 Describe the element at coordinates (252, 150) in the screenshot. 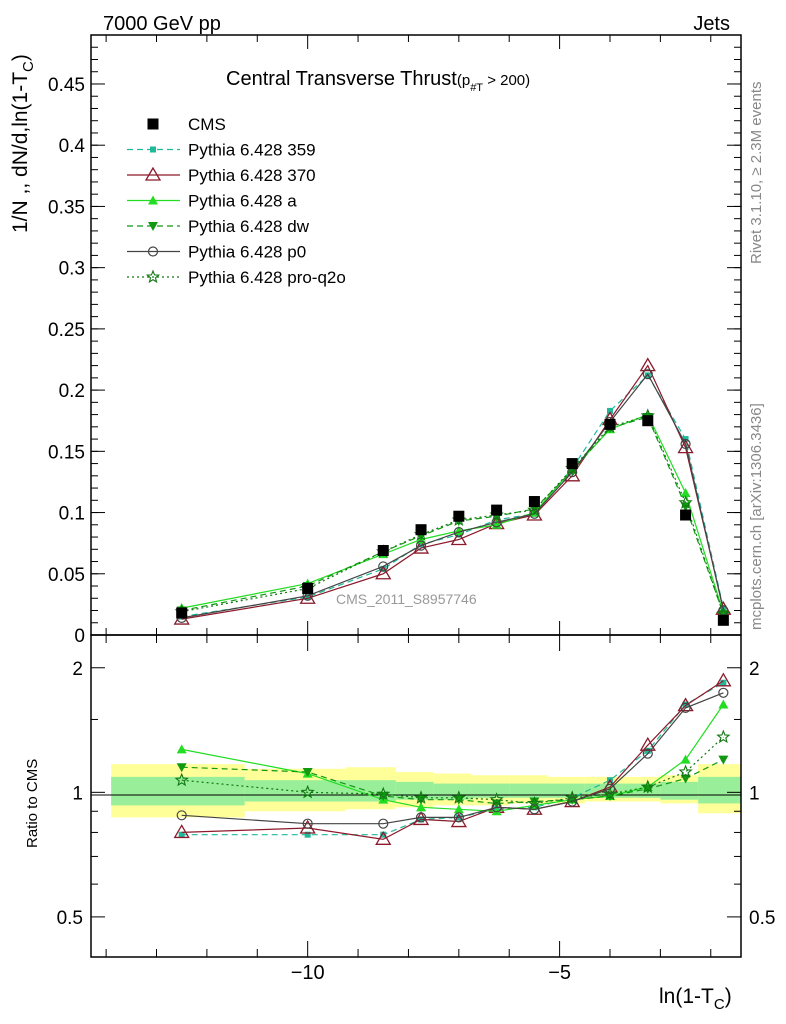

I see `legend-label-p359: Pythia 6.428 359` at that location.